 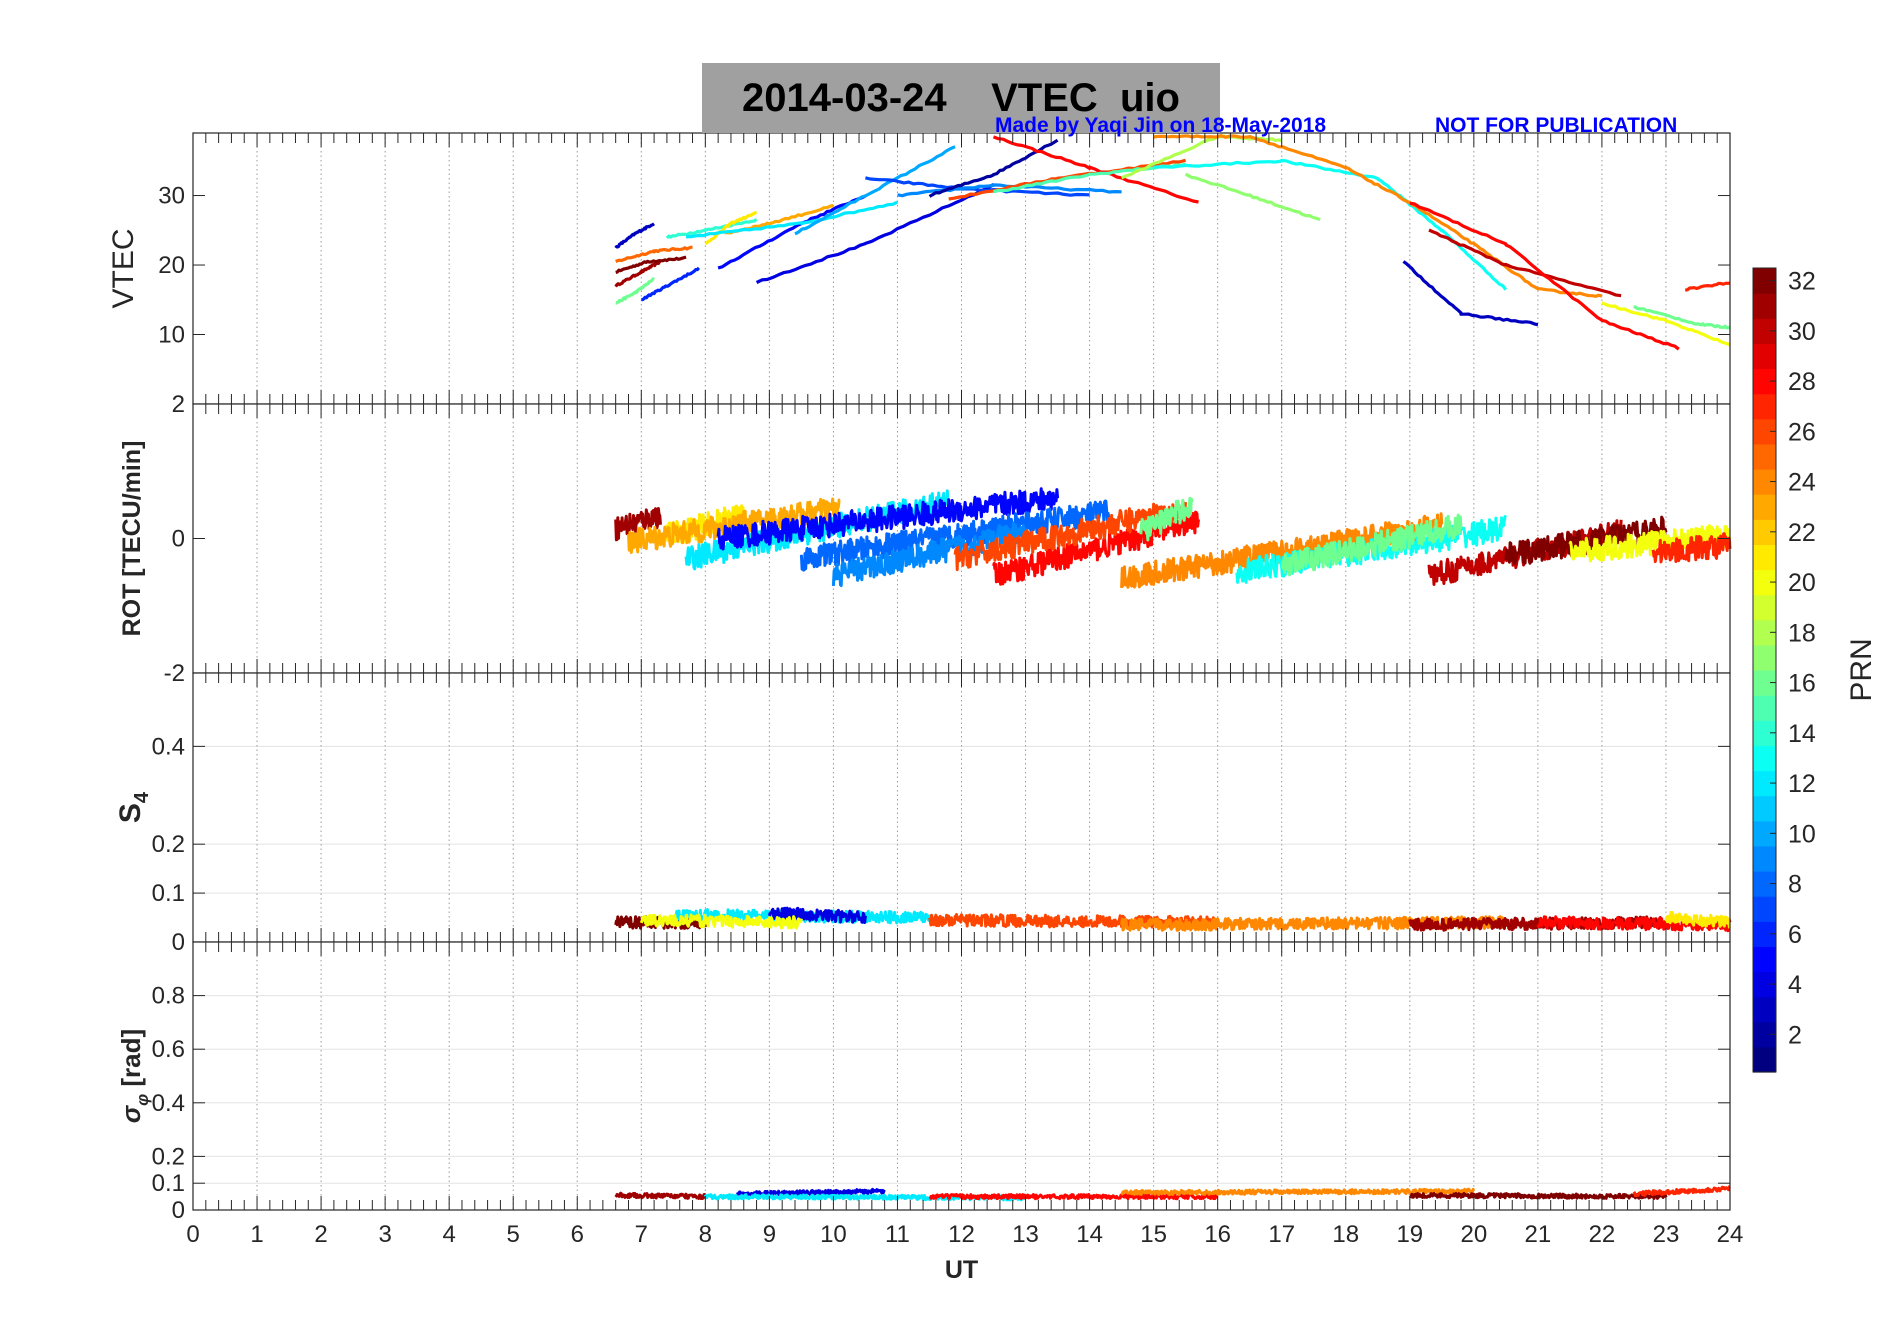 I want to click on colorbar-tick-label: 10, so click(x=1802, y=834).